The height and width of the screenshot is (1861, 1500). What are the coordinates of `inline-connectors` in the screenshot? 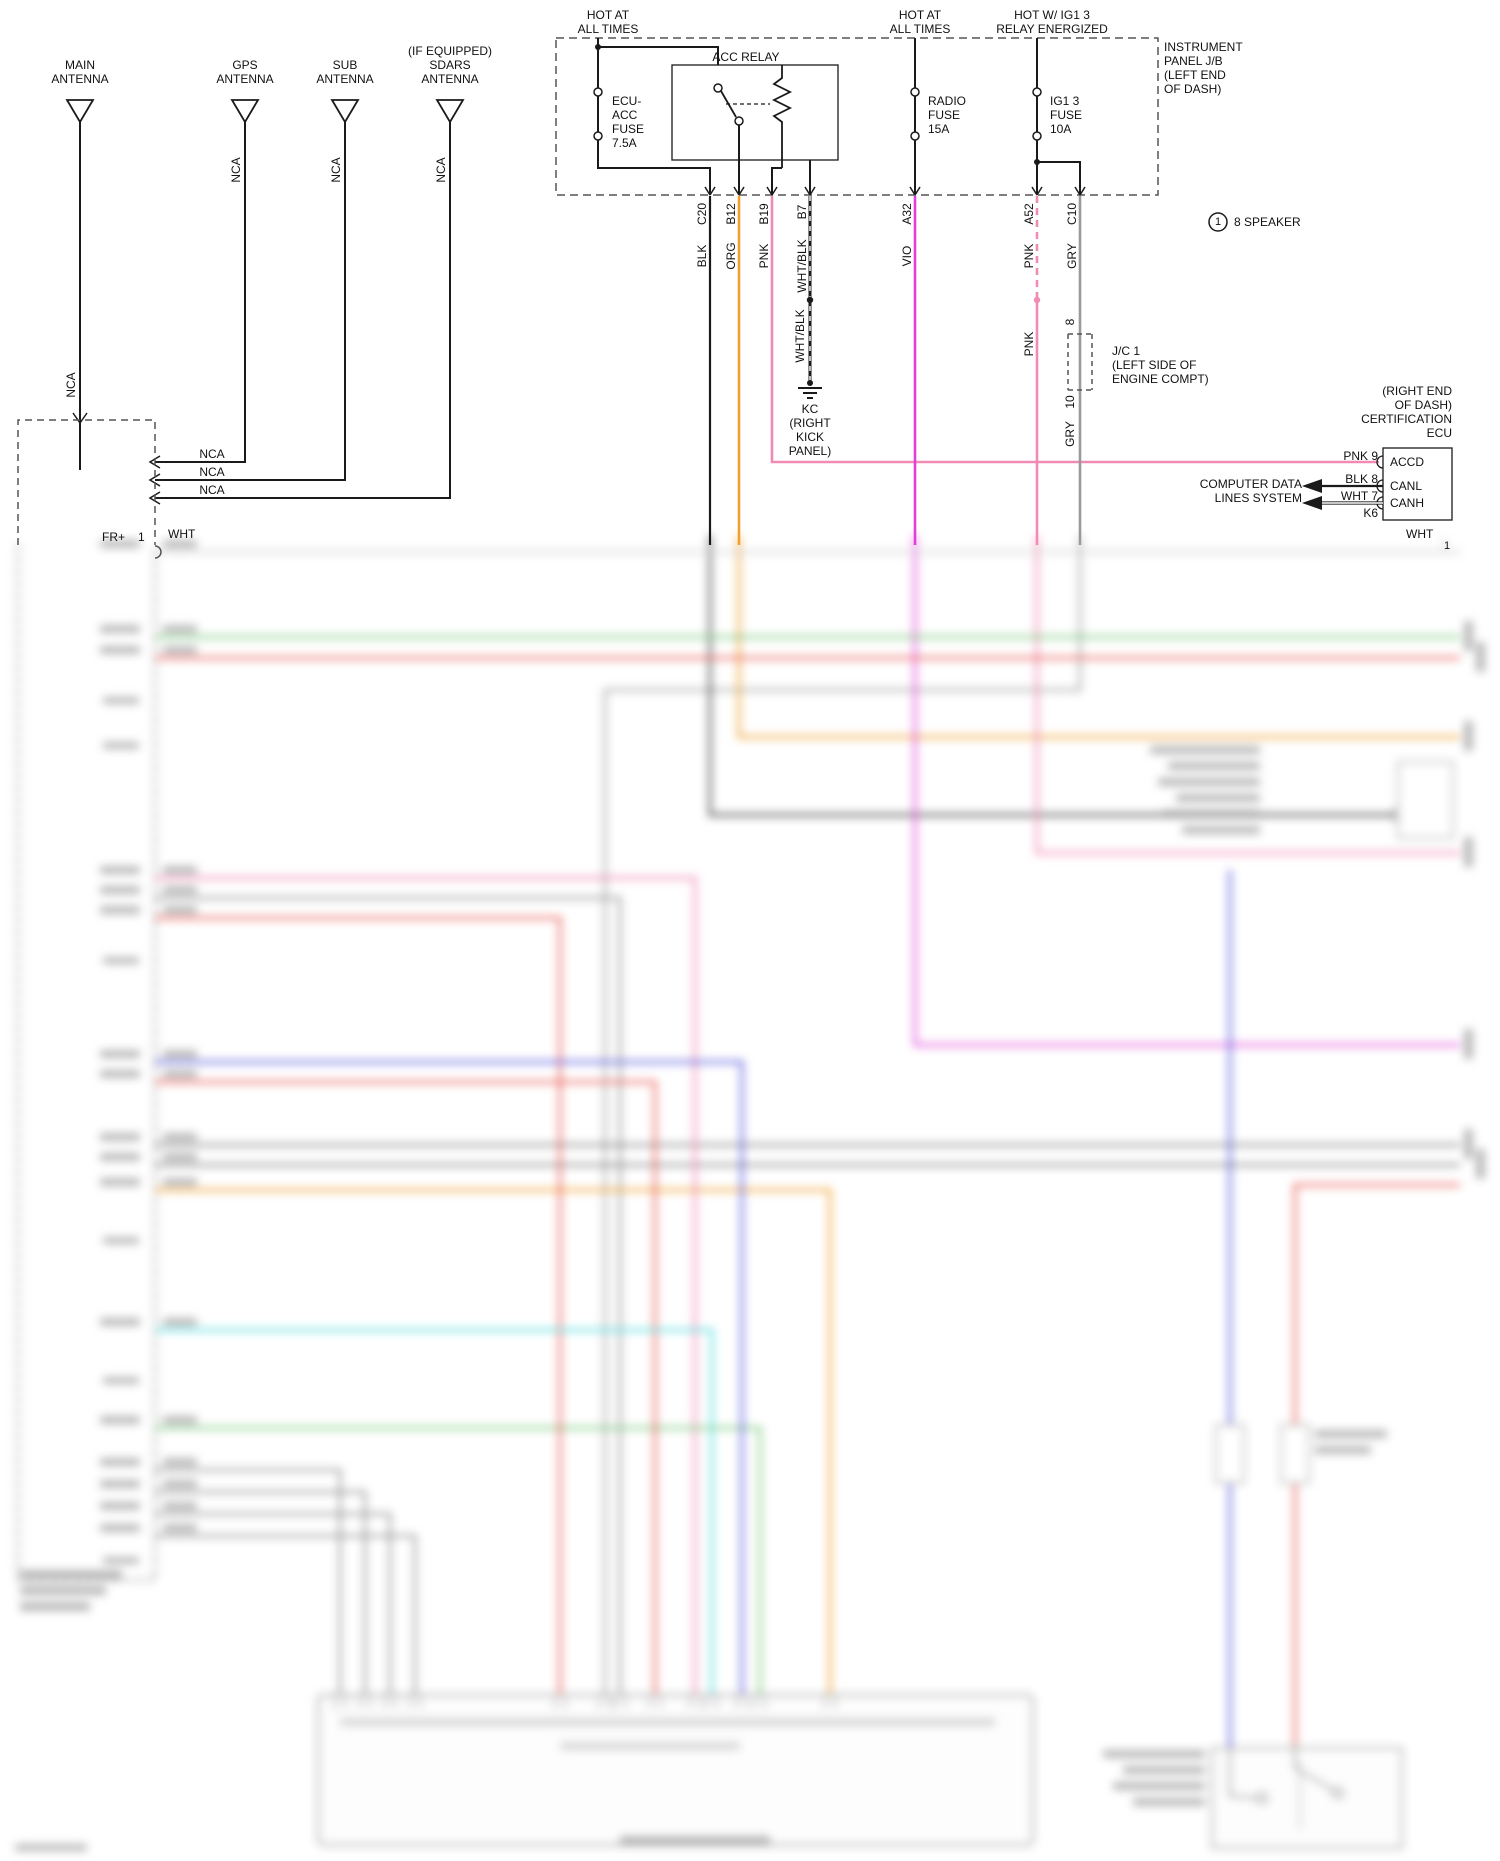 It's located at (1262, 1454).